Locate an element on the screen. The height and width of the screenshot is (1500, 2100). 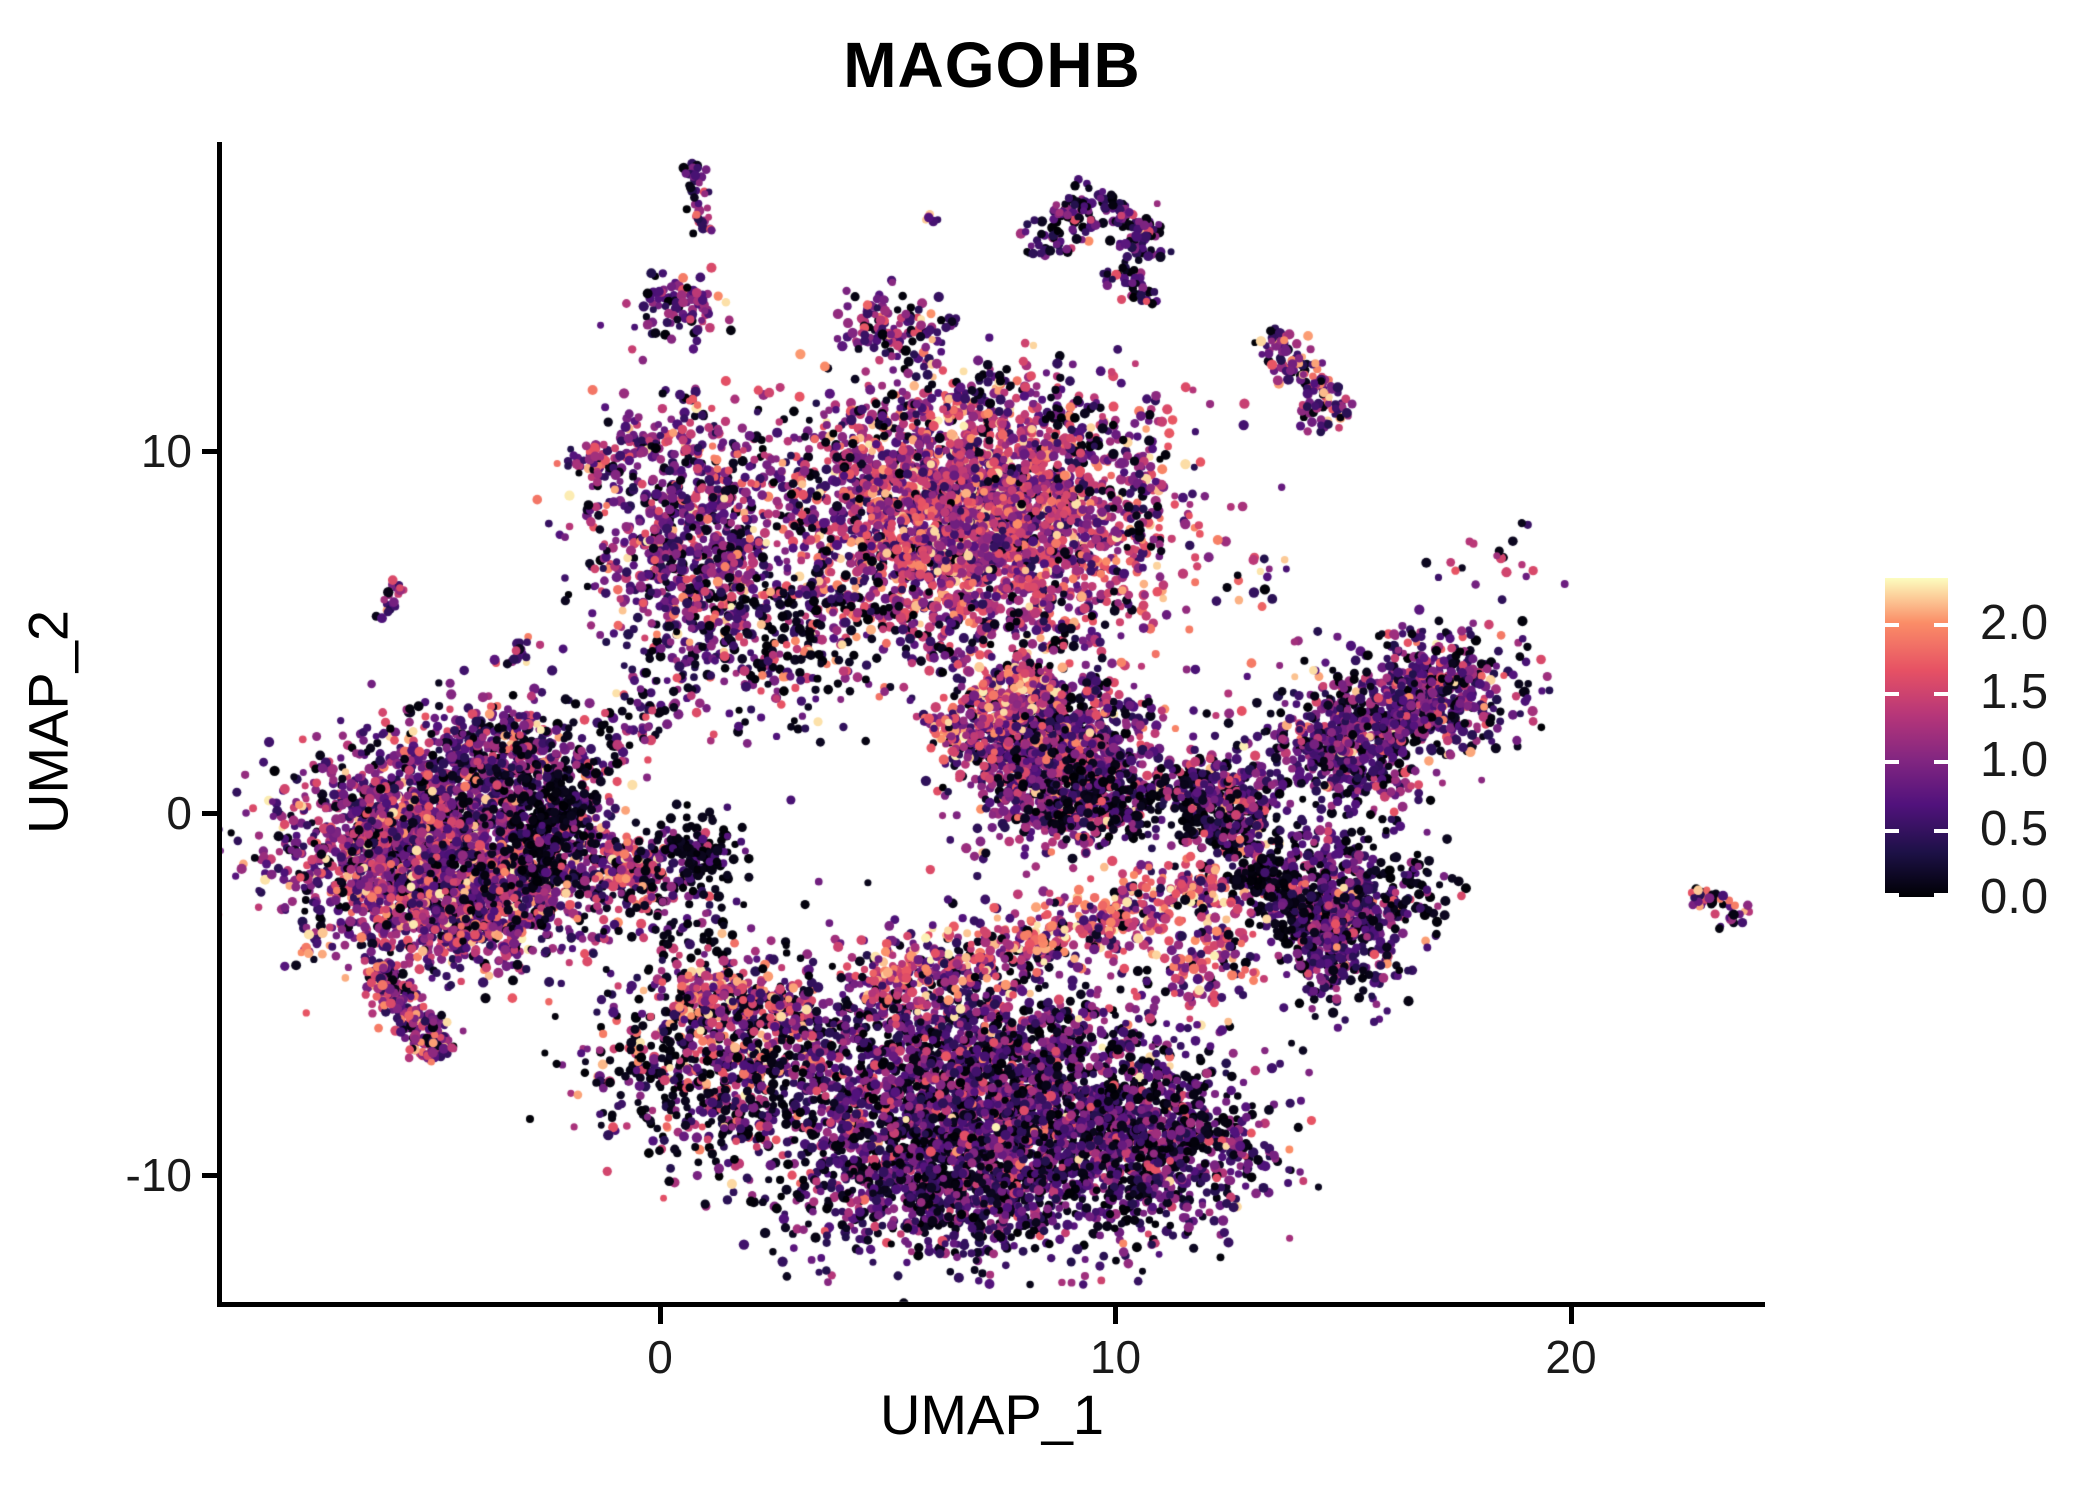
colorbar-label: 0.0 is located at coordinates (2014, 897).